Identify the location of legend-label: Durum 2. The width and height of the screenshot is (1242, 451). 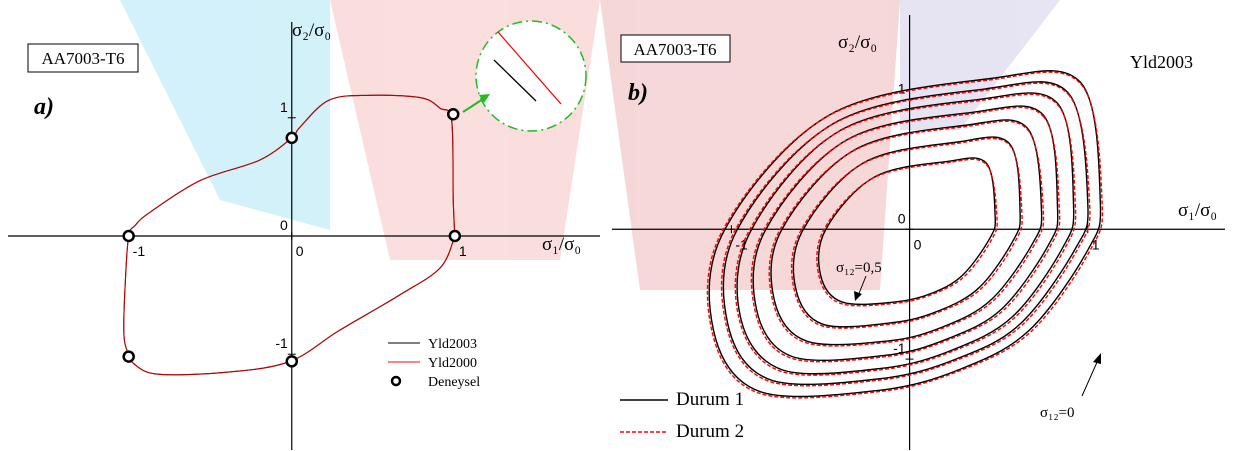
(710, 431).